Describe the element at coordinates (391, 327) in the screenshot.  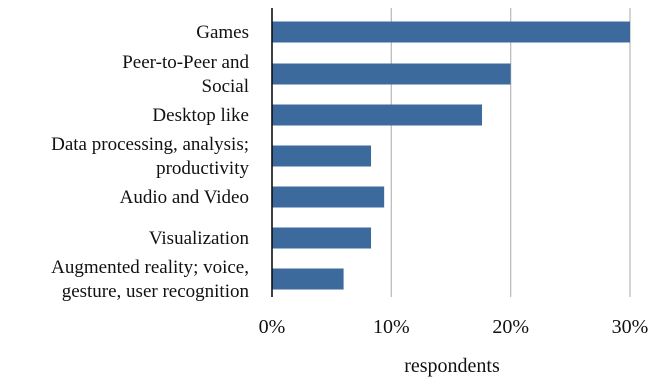
I see `x-tick-label-10: 10%` at that location.